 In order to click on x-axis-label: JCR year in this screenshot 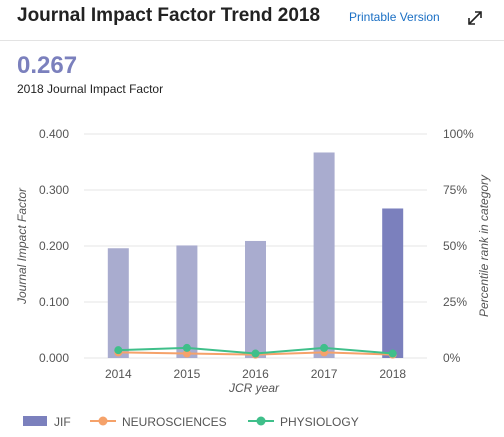, I will do `click(254, 388)`.